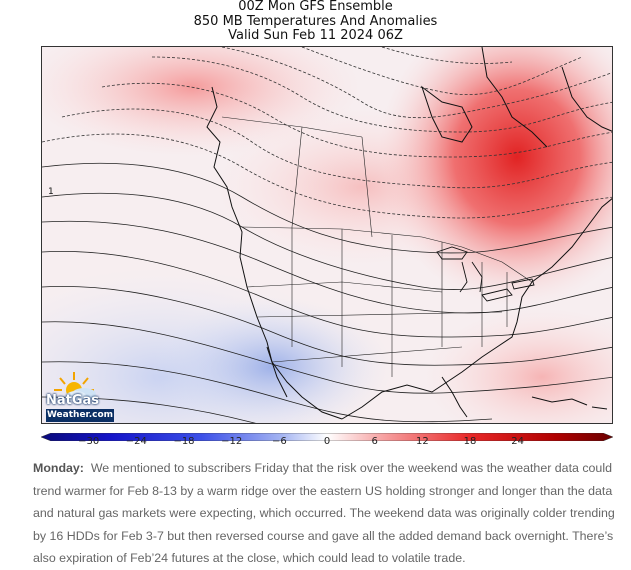 This screenshot has width=631, height=570. Describe the element at coordinates (485, 274) in the screenshot. I see `great-lakes` at that location.